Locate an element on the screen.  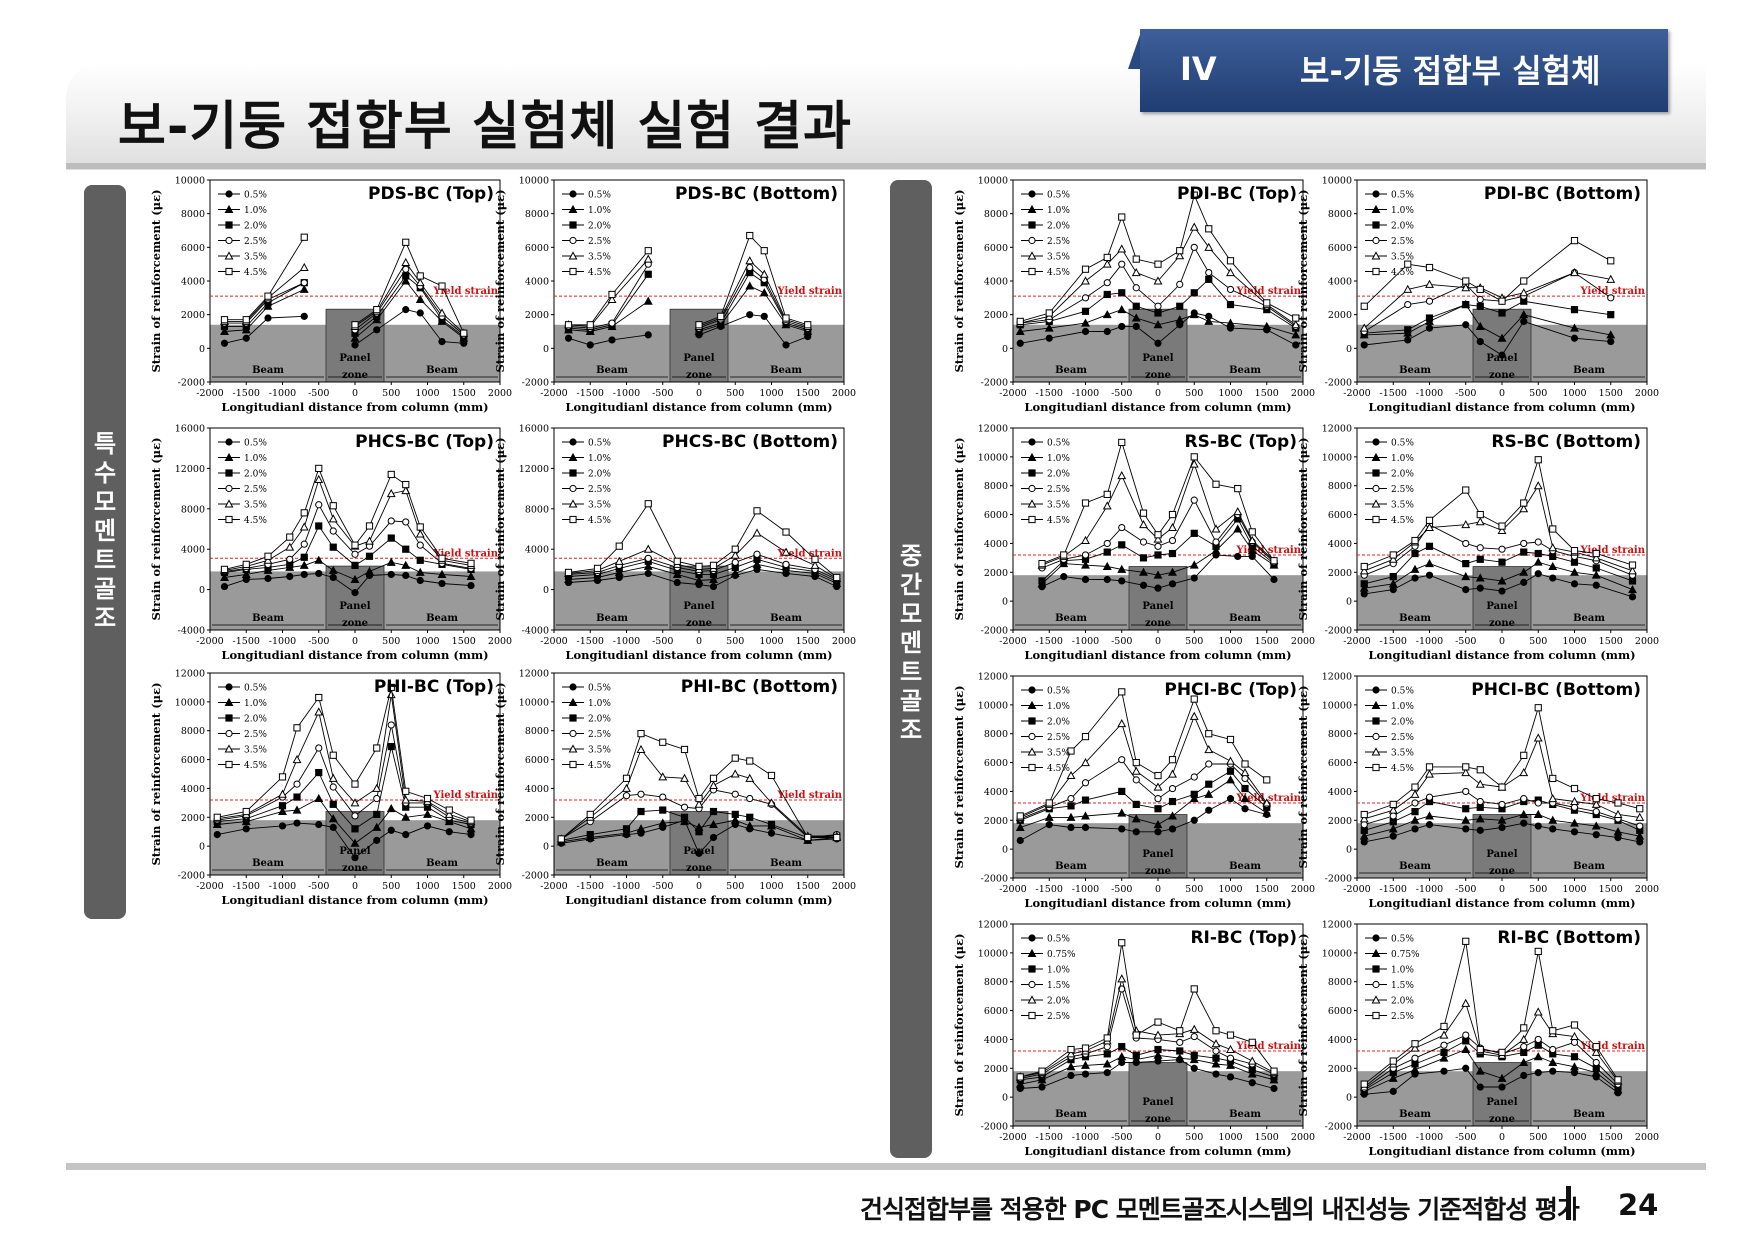
y-tick-label: 10000 is located at coordinates (1337, 953).